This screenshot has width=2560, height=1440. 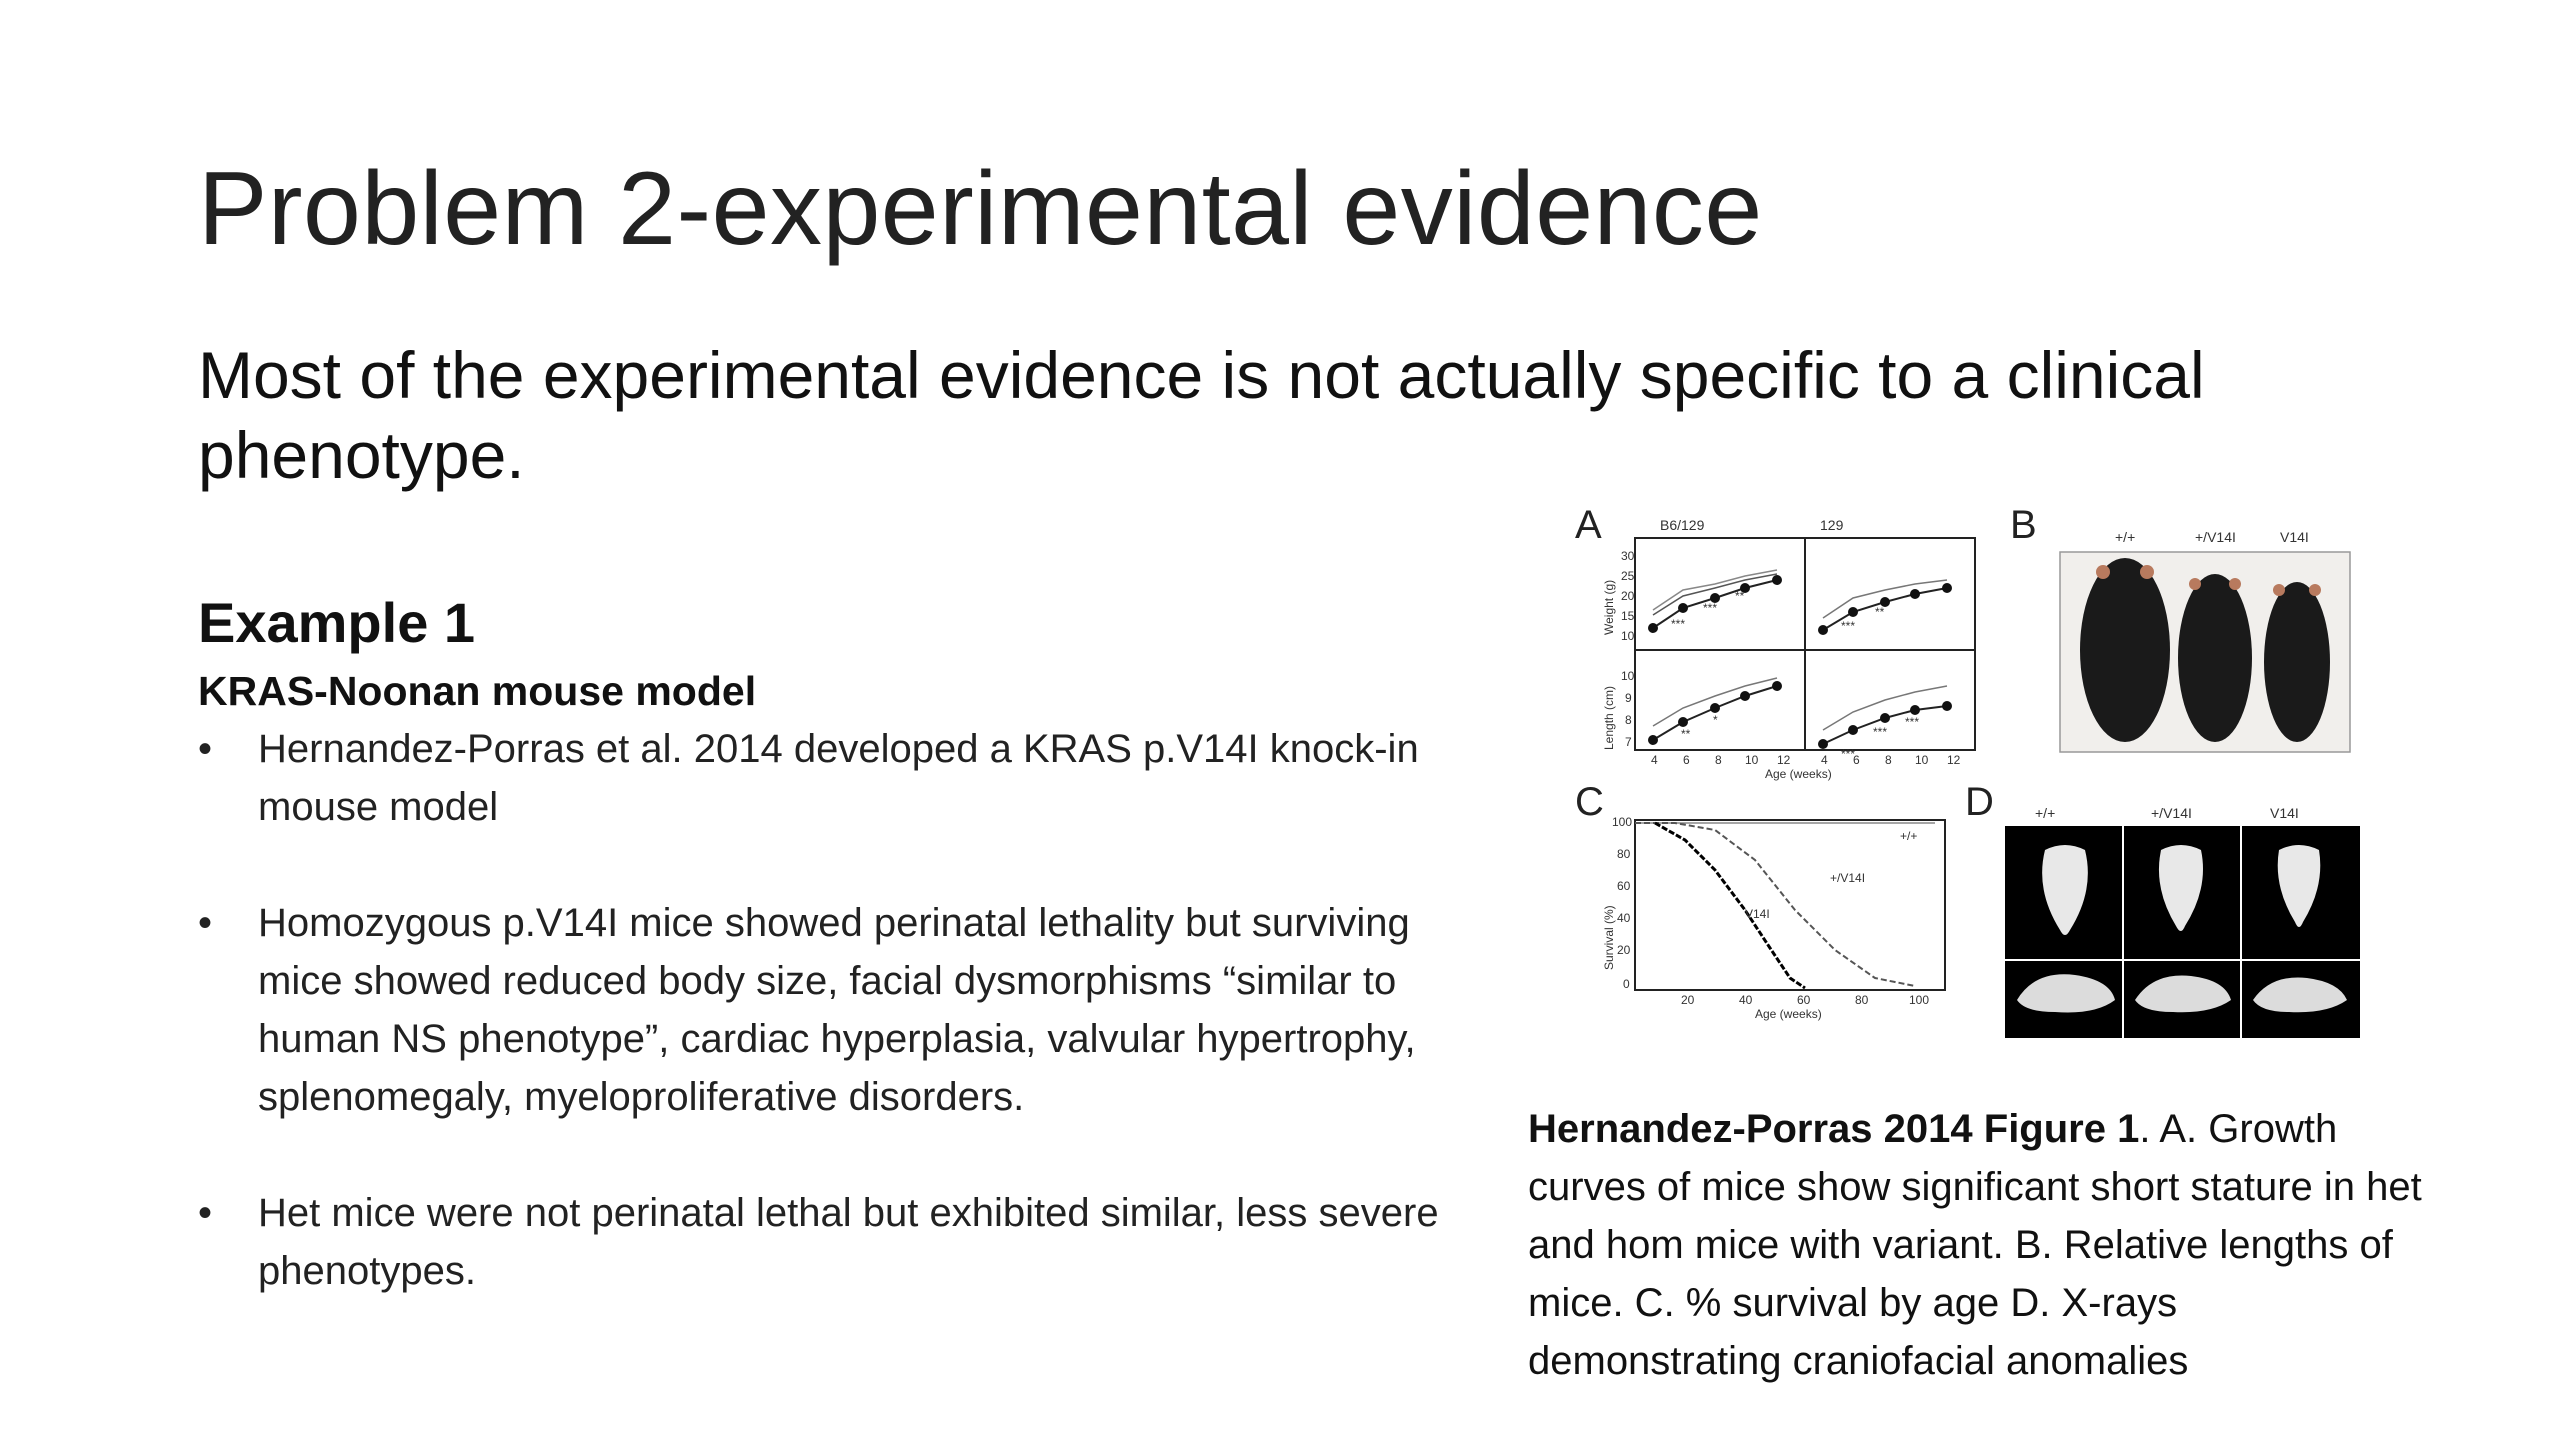 What do you see at coordinates (1919, 1000) in the screenshot?
I see `panel-c-xtick: 100` at bounding box center [1919, 1000].